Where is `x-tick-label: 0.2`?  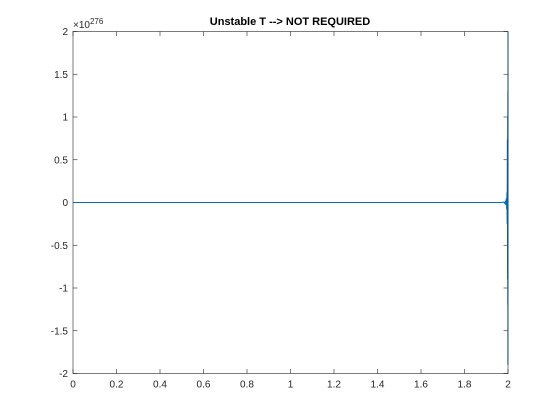
x-tick-label: 0.2 is located at coordinates (117, 385).